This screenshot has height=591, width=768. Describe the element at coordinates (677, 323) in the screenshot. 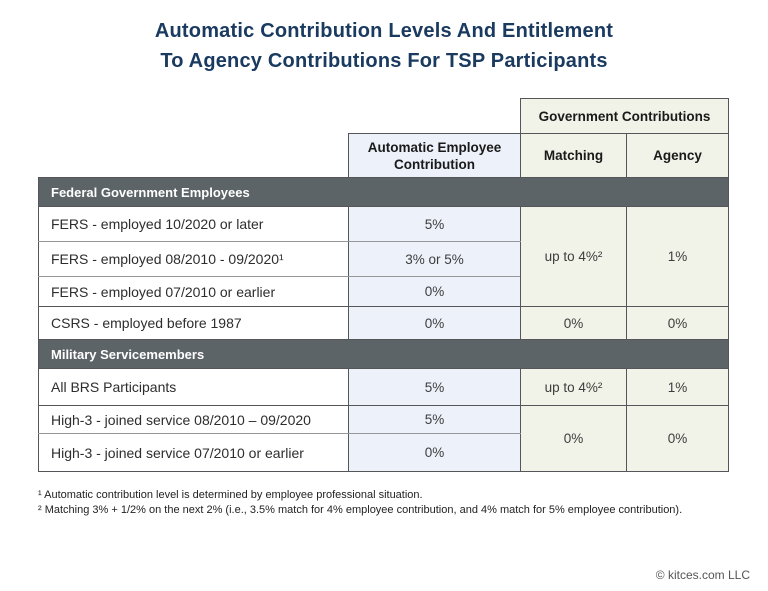

I see `agency-cell-csrs: 0%` at that location.